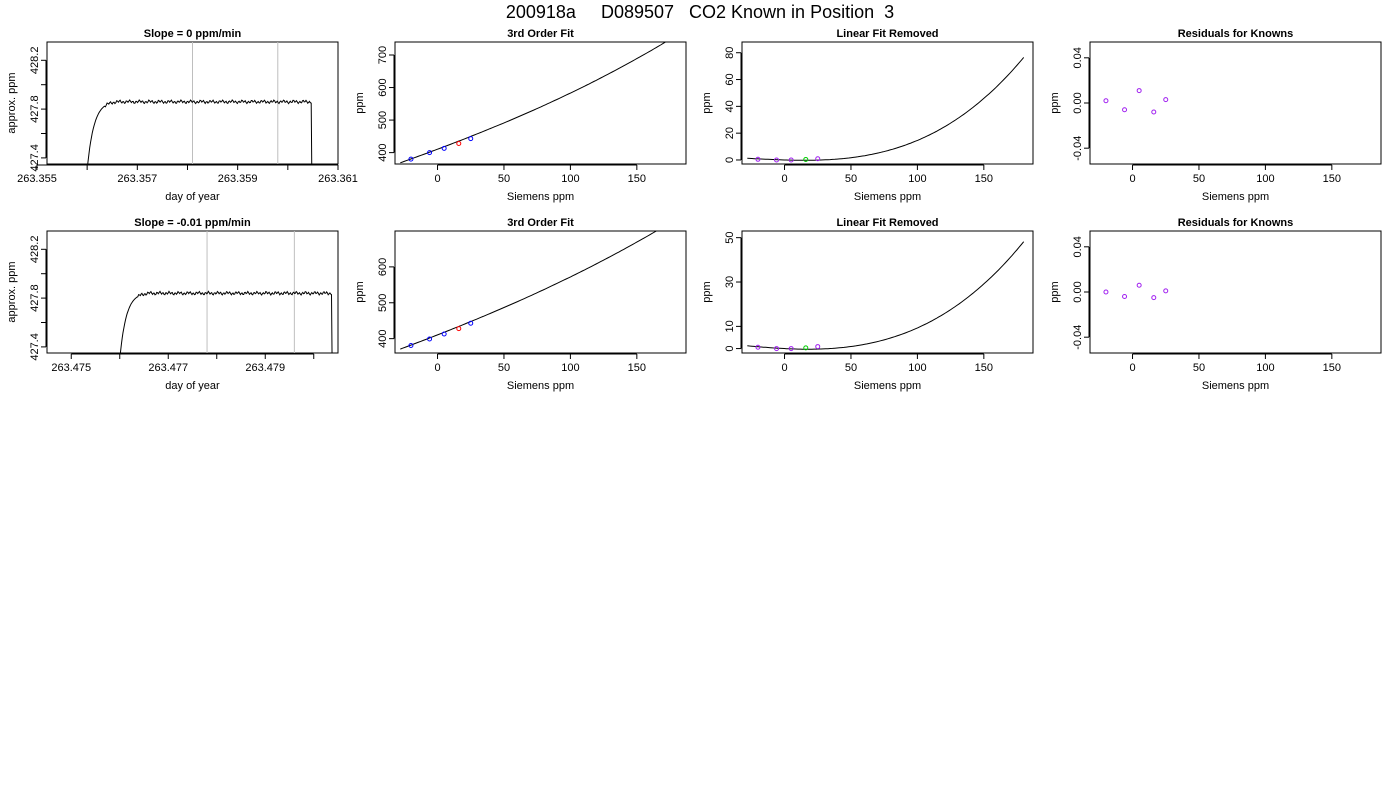 The image size is (1400, 800). I want to click on y-tick-label: 20, so click(730, 133).